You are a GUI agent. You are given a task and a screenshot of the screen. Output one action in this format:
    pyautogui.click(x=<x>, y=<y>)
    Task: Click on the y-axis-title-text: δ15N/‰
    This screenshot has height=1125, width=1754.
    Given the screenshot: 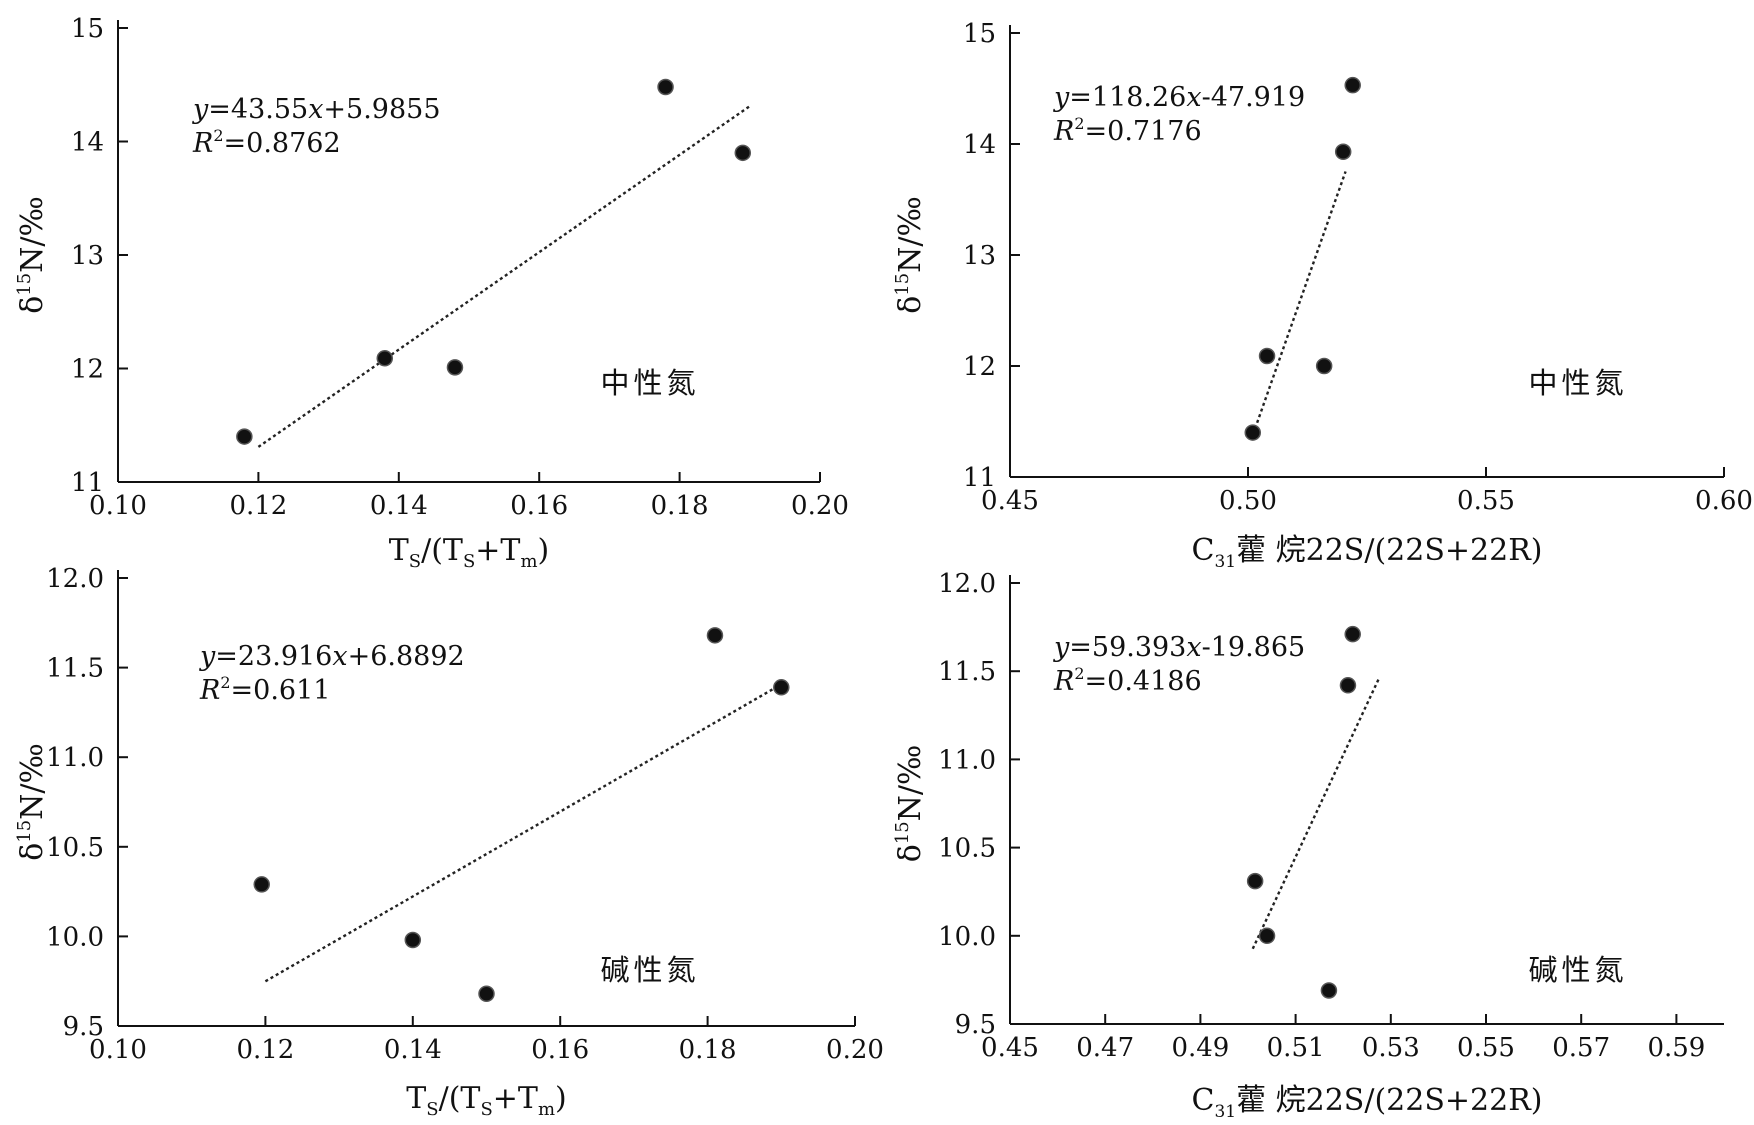 What is the action you would take?
    pyautogui.click(x=32, y=802)
    